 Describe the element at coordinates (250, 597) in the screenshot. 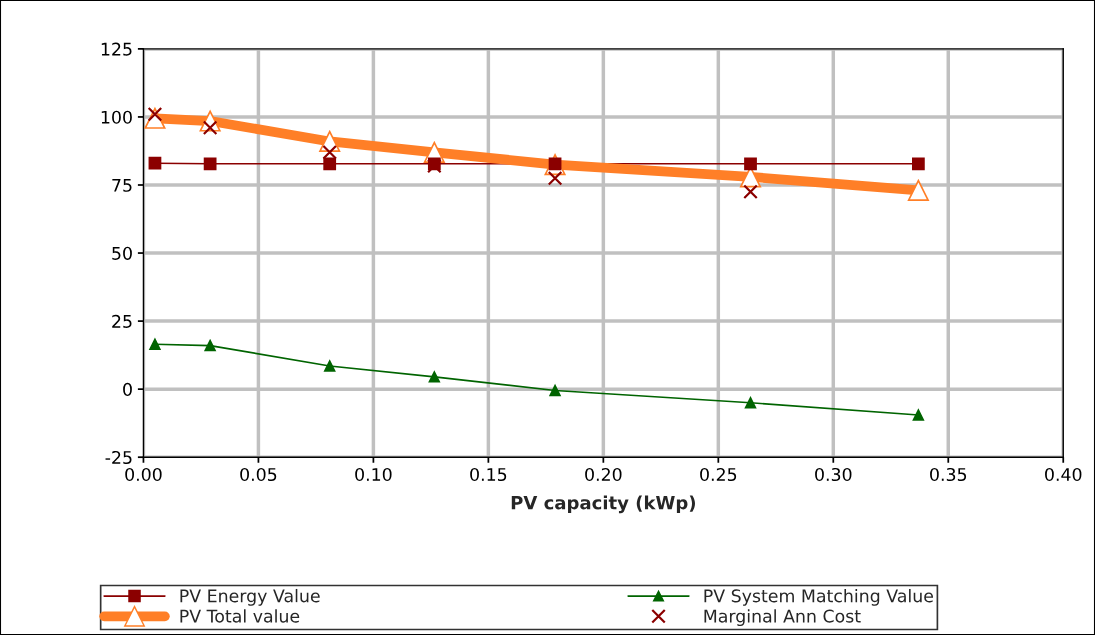

I see `legend-label: PV Energy Value` at that location.